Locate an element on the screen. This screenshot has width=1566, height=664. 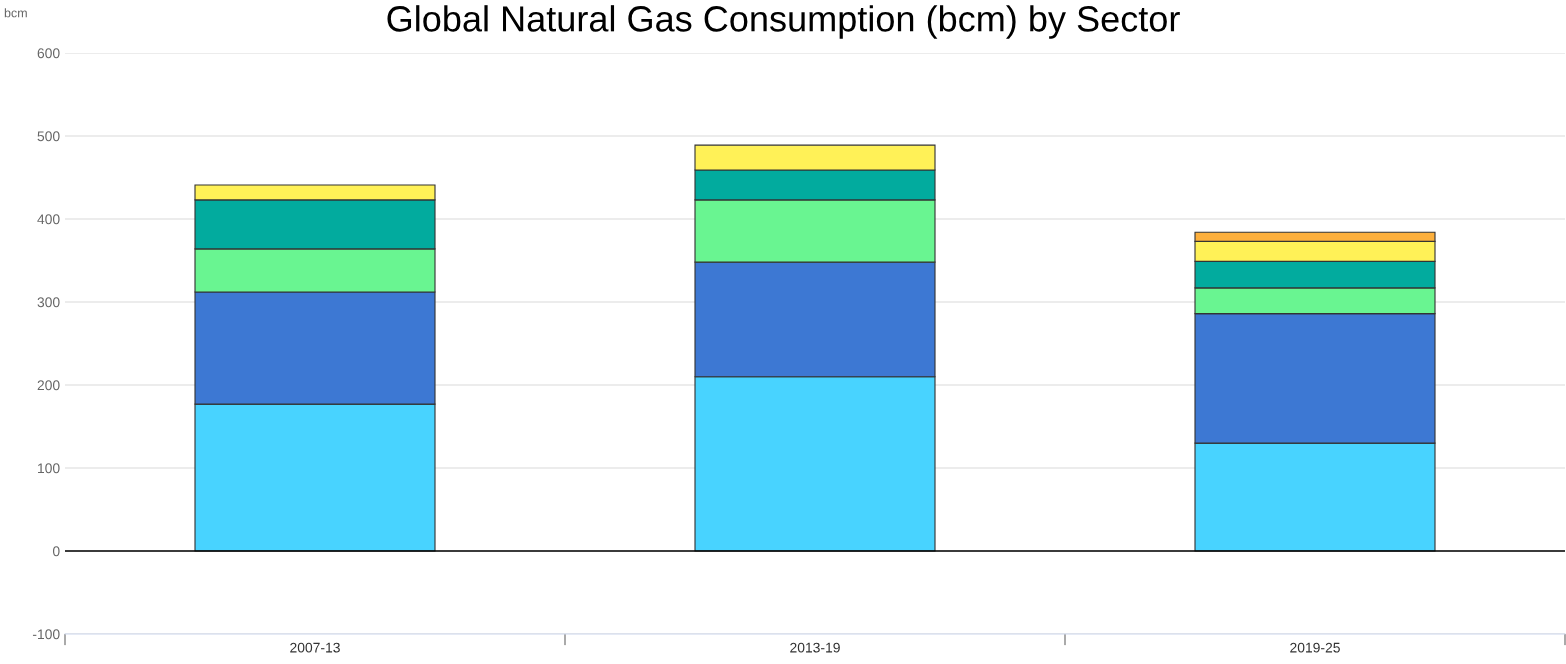
y-tick-label: 600 is located at coordinates (48, 53).